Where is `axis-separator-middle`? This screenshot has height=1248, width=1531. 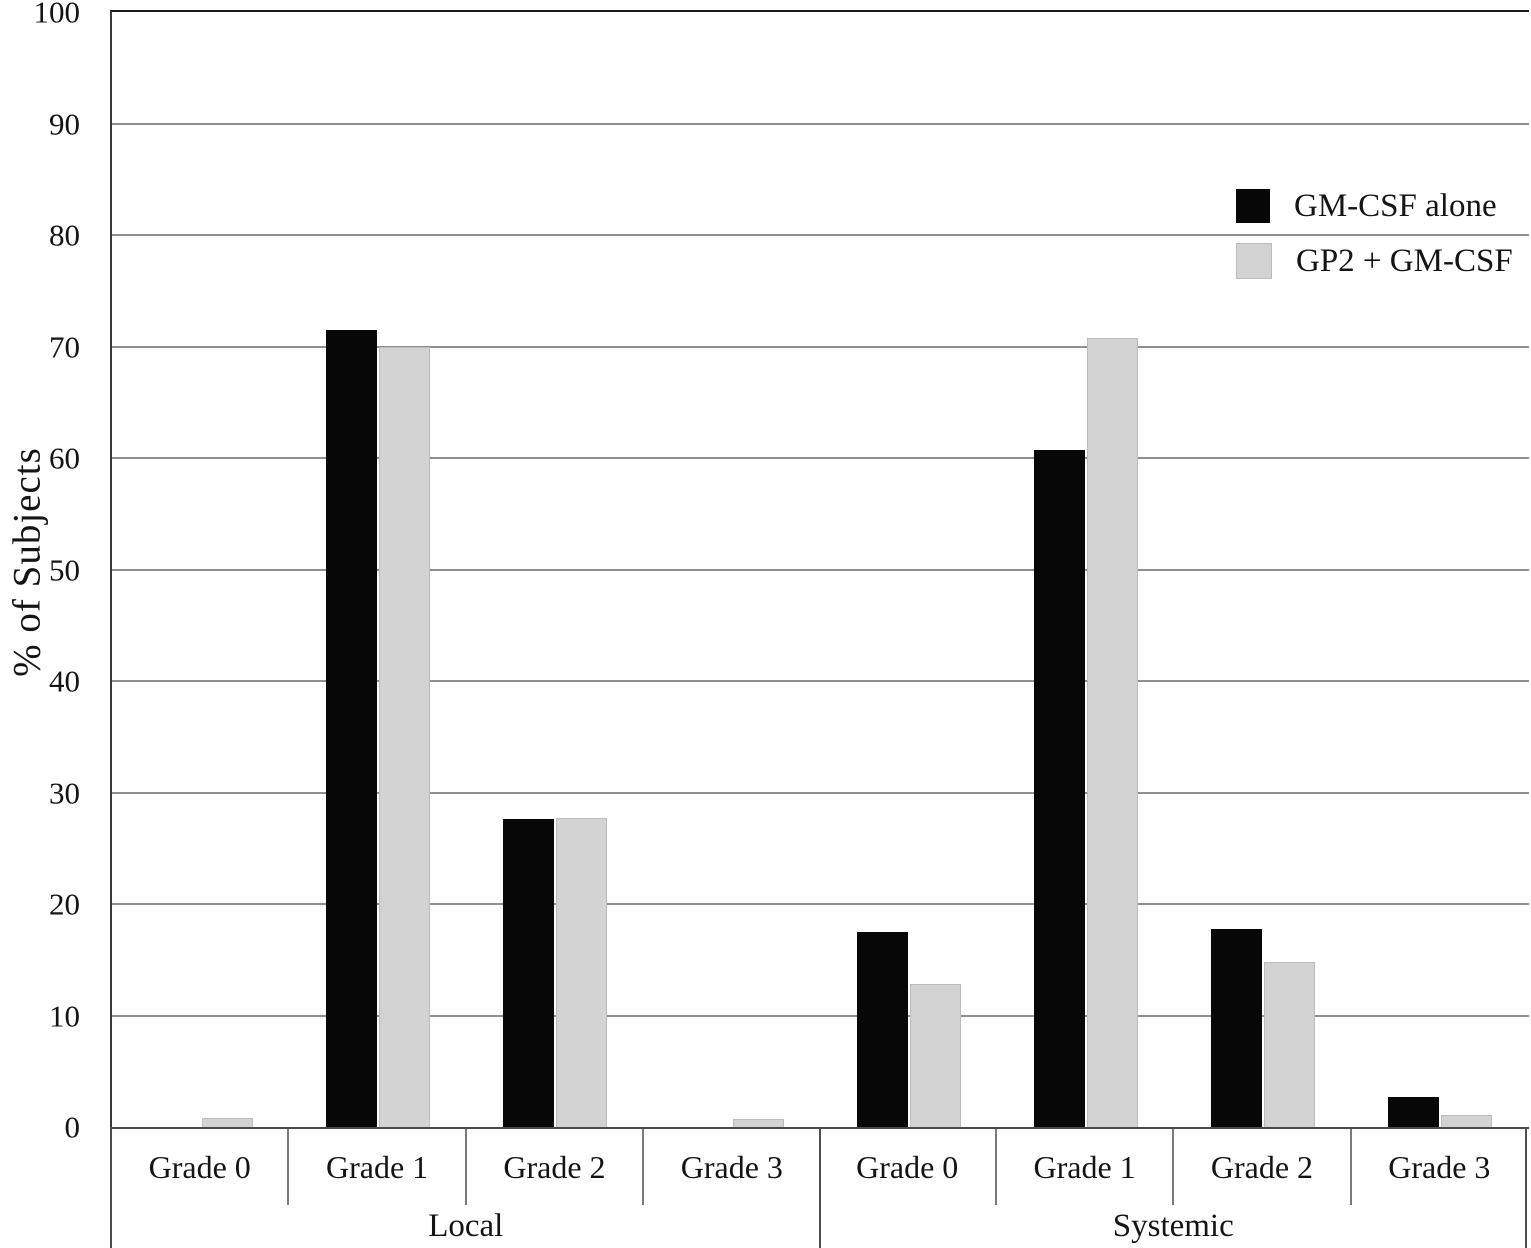
axis-separator-middle is located at coordinates (820, 1187).